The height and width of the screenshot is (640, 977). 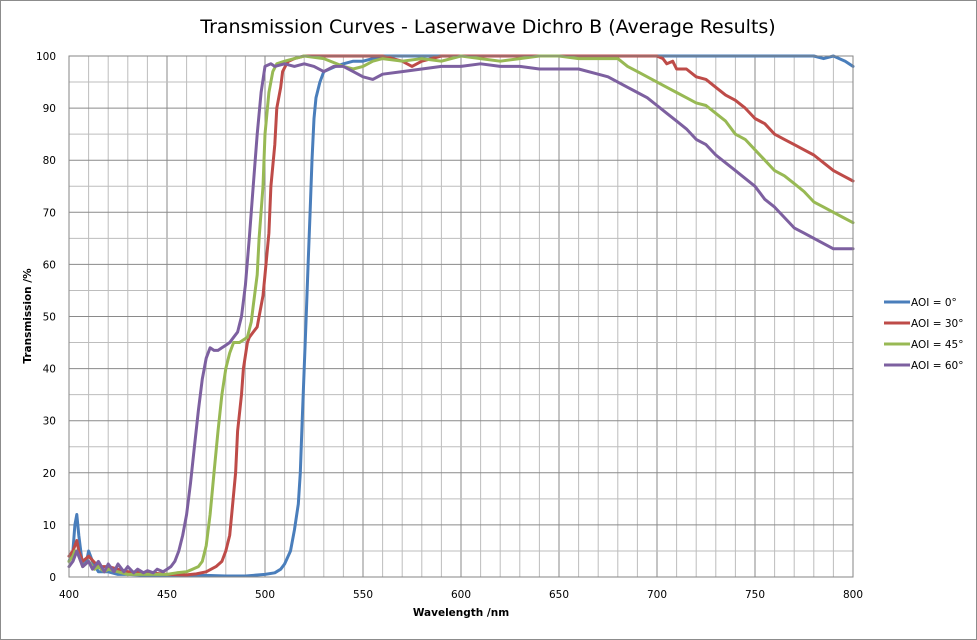 What do you see at coordinates (559, 595) in the screenshot?
I see `x-tick-label: 650` at bounding box center [559, 595].